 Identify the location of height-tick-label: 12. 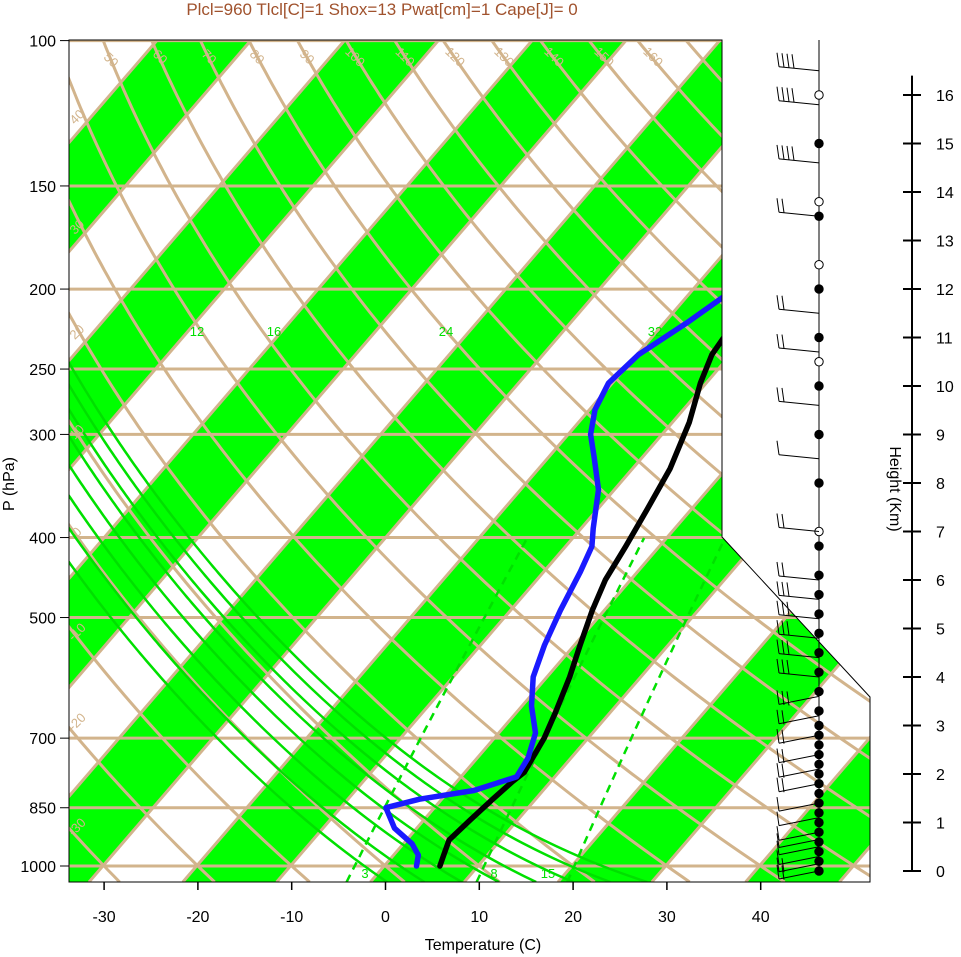
(945, 290).